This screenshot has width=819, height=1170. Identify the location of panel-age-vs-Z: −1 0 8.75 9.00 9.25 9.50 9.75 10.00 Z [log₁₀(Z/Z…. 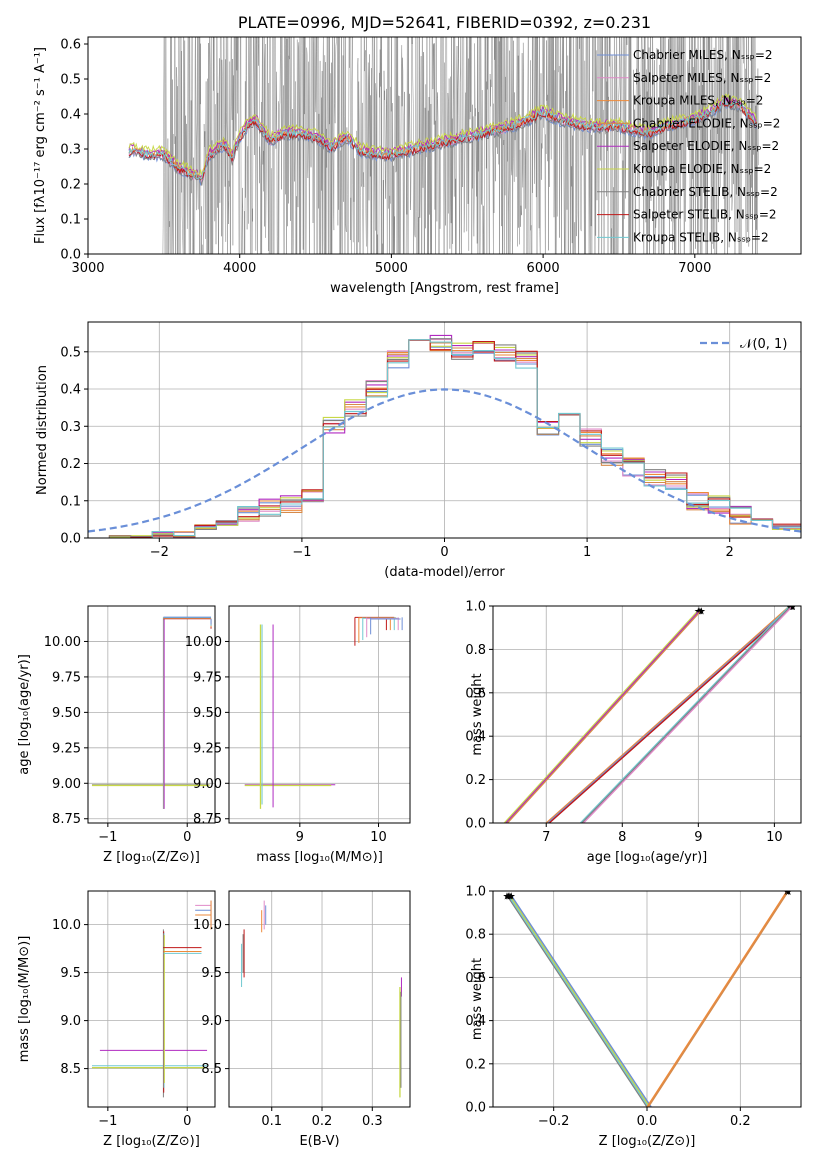
(116, 735).